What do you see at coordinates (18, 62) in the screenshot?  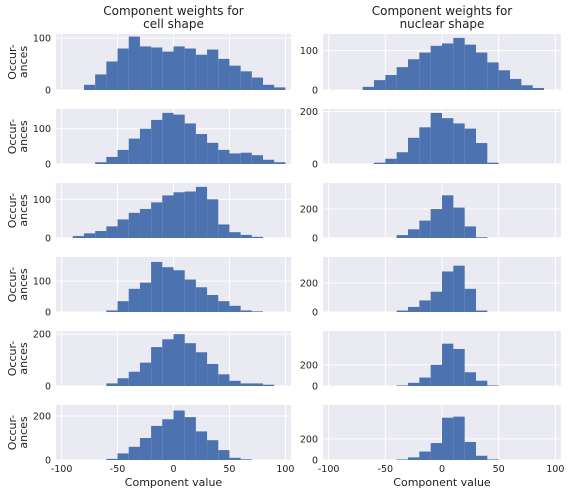 I see `y-axis-label: Occur-ances` at bounding box center [18, 62].